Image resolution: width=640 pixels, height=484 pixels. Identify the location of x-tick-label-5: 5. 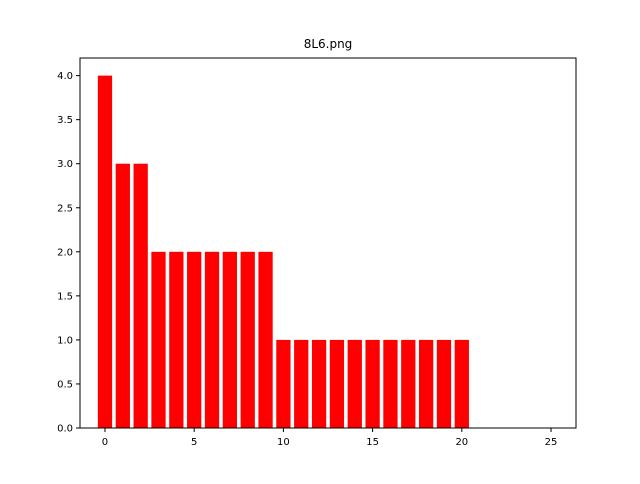
(194, 442).